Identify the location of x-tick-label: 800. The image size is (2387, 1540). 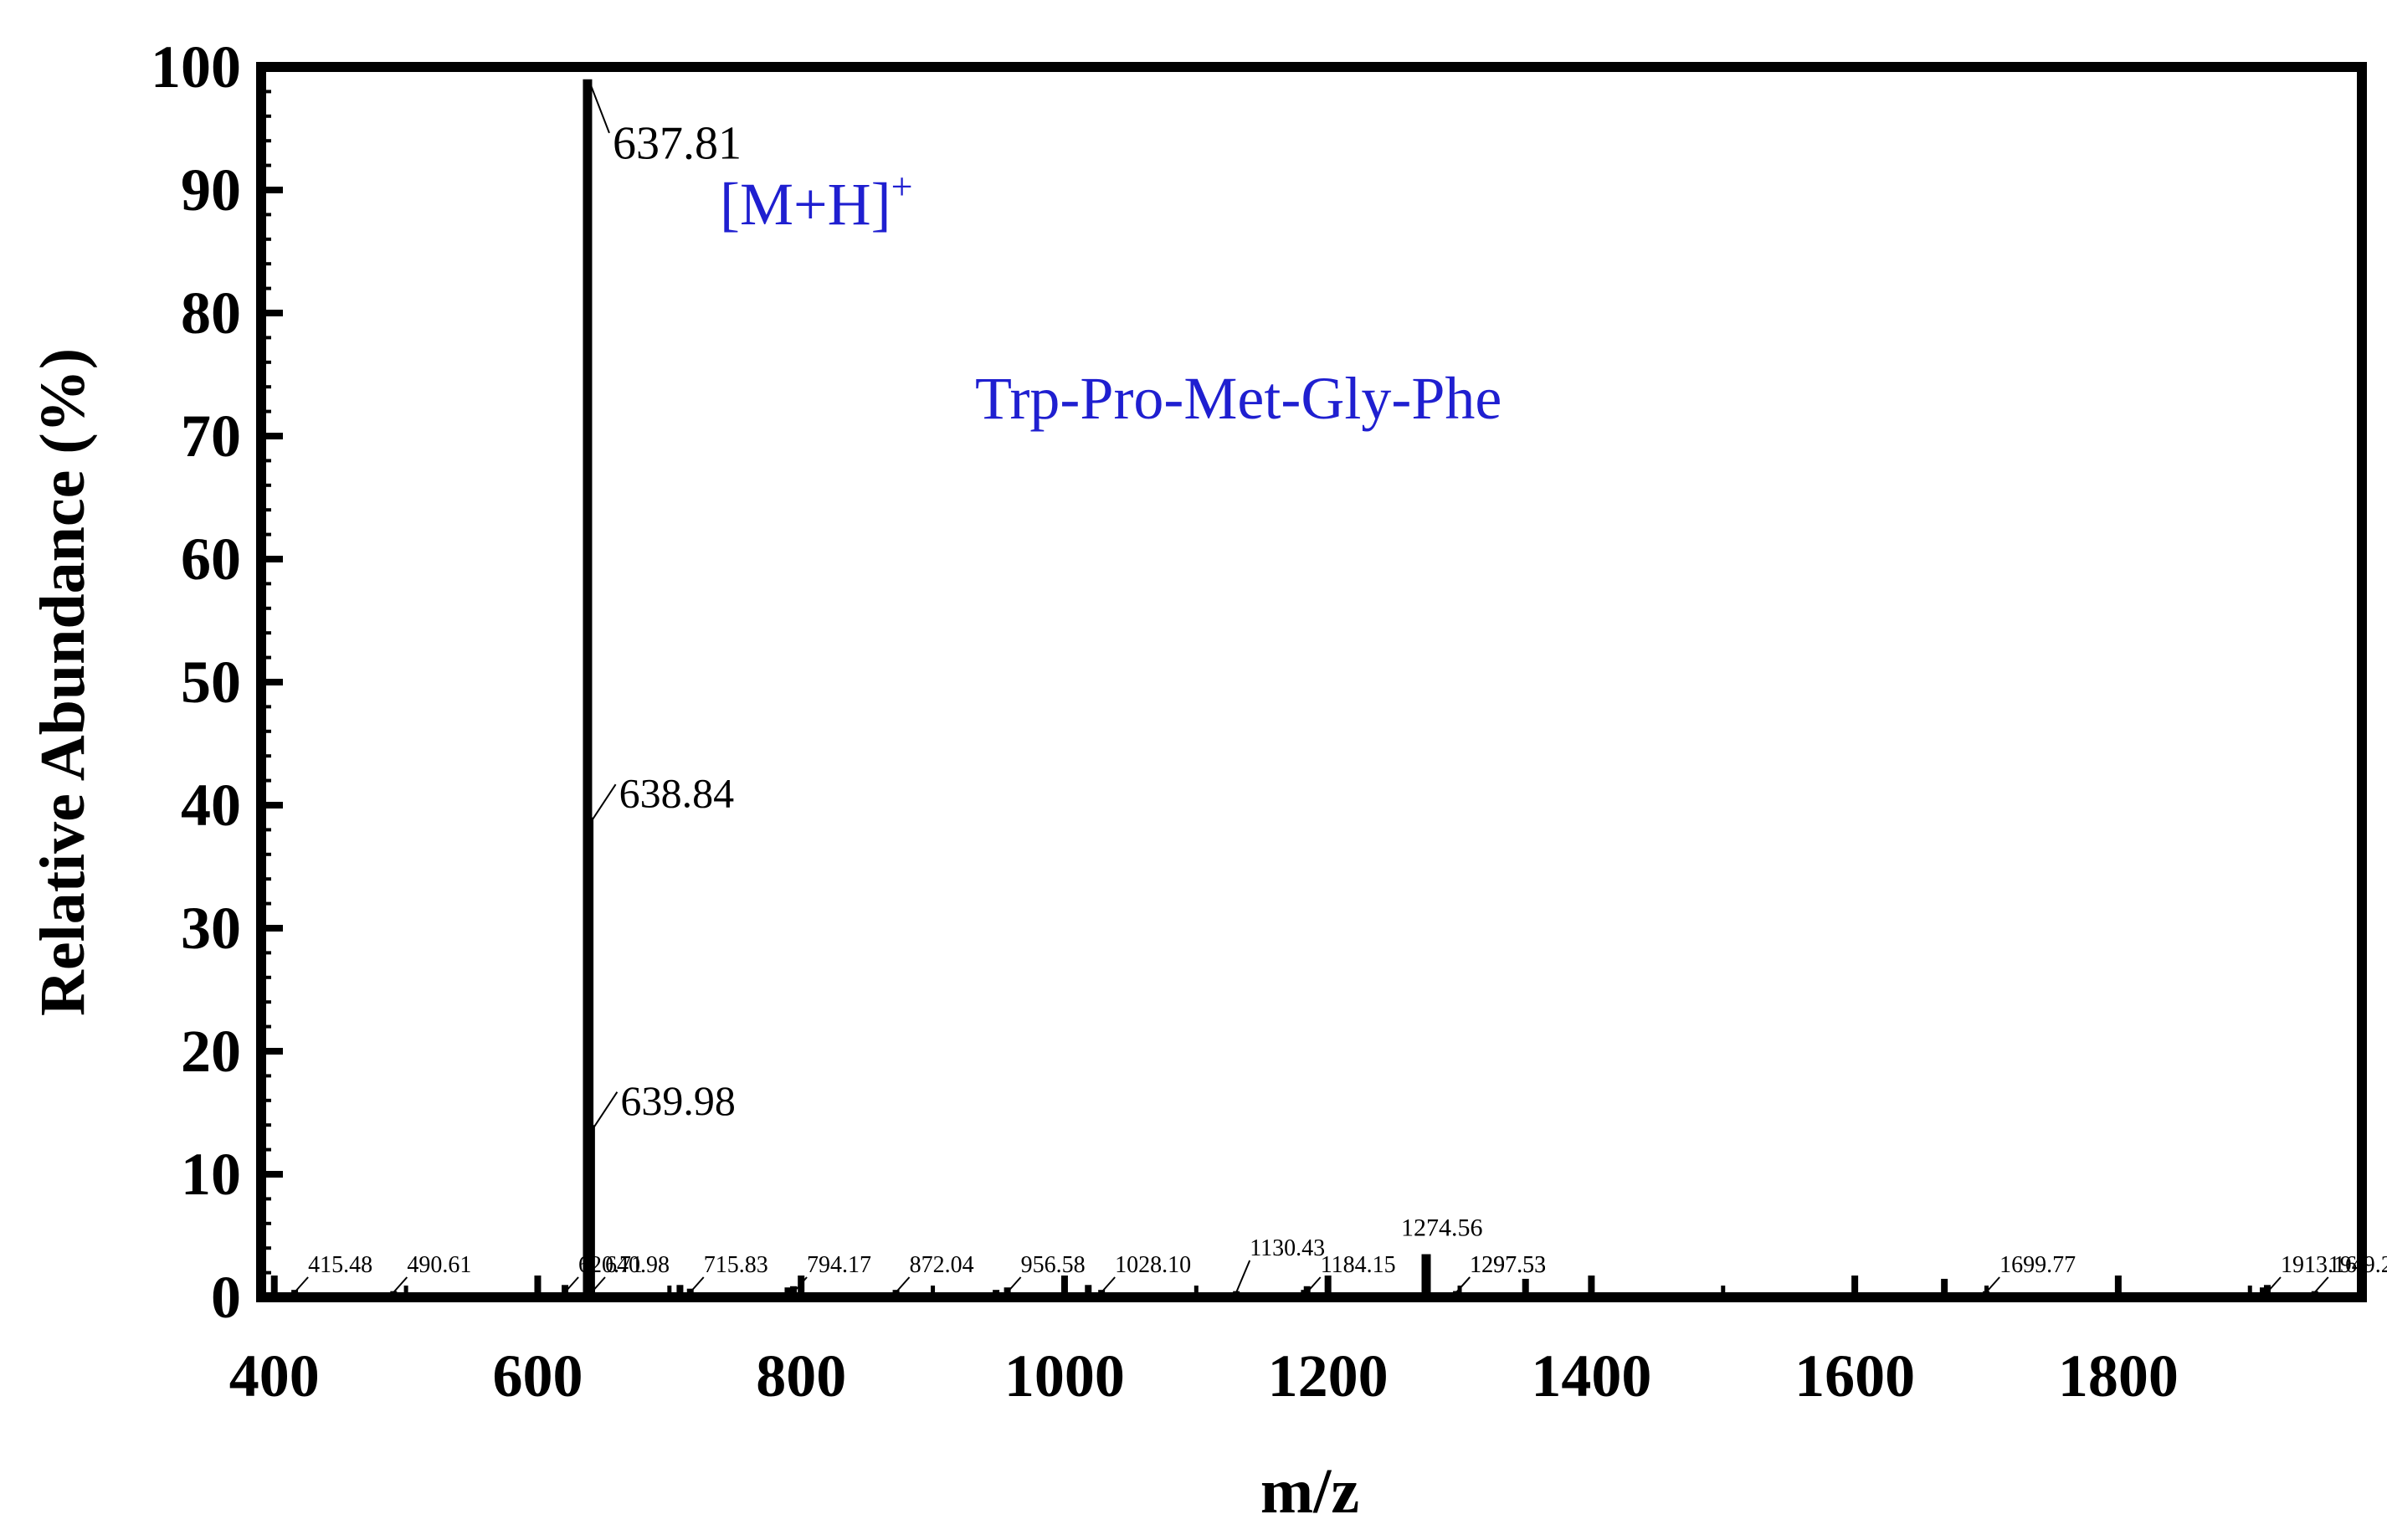
(801, 1376).